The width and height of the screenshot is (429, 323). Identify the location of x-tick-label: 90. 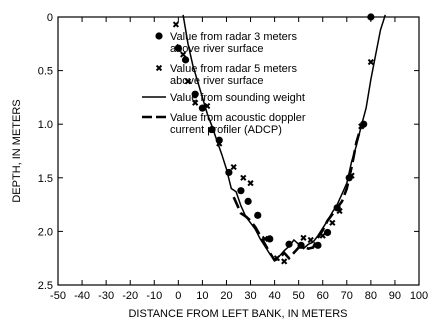
(395, 296).